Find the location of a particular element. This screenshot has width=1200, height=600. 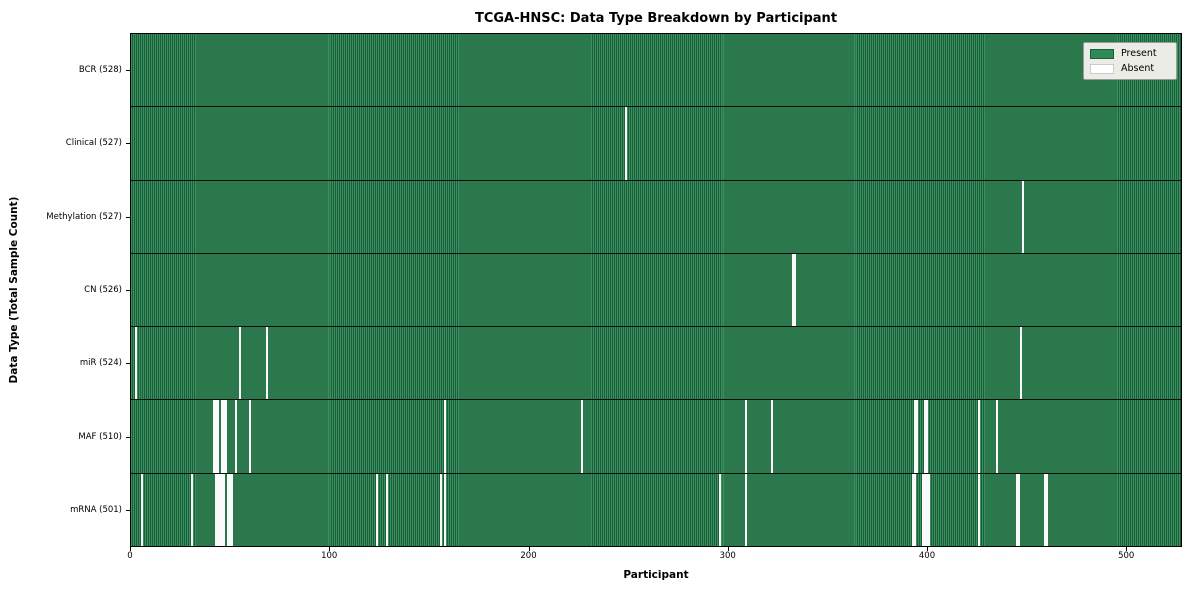

x-tick-label: 100 is located at coordinates (329, 556).